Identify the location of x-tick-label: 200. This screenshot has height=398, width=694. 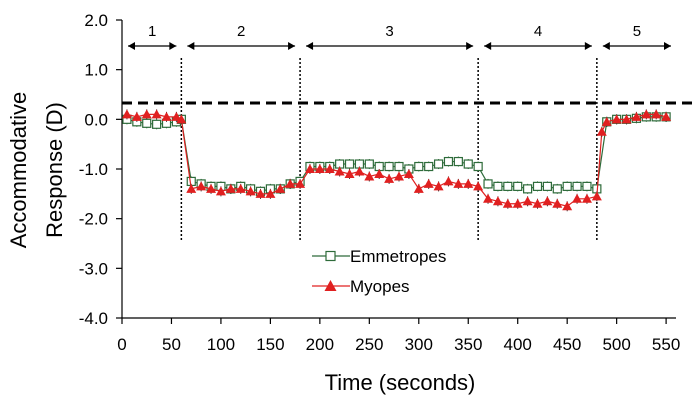
(320, 344).